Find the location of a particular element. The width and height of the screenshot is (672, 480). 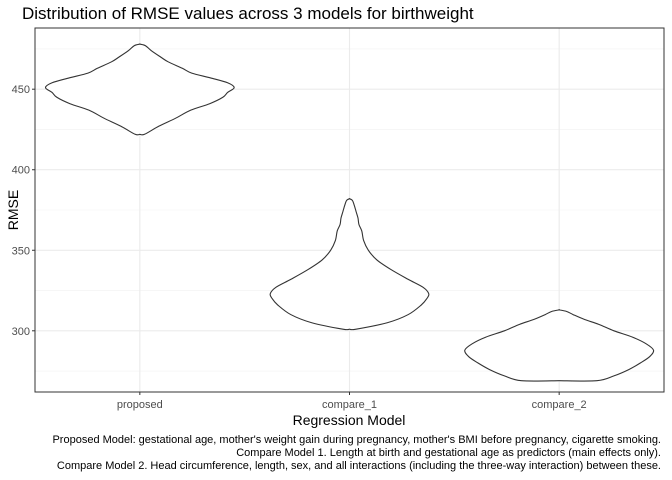

x-tick-label-compare-1: compare_1 is located at coordinates (349, 405).